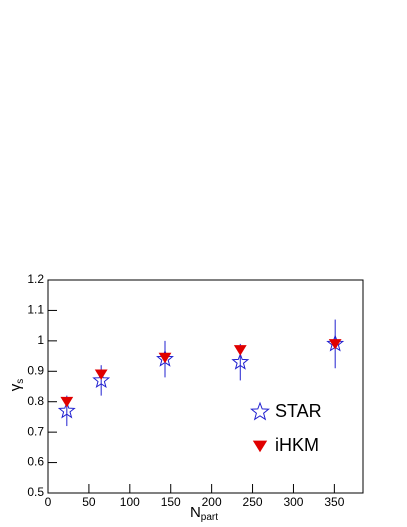 This screenshot has height=527, width=407. What do you see at coordinates (35, 462) in the screenshot?
I see `y-tick-label: 0.6` at bounding box center [35, 462].